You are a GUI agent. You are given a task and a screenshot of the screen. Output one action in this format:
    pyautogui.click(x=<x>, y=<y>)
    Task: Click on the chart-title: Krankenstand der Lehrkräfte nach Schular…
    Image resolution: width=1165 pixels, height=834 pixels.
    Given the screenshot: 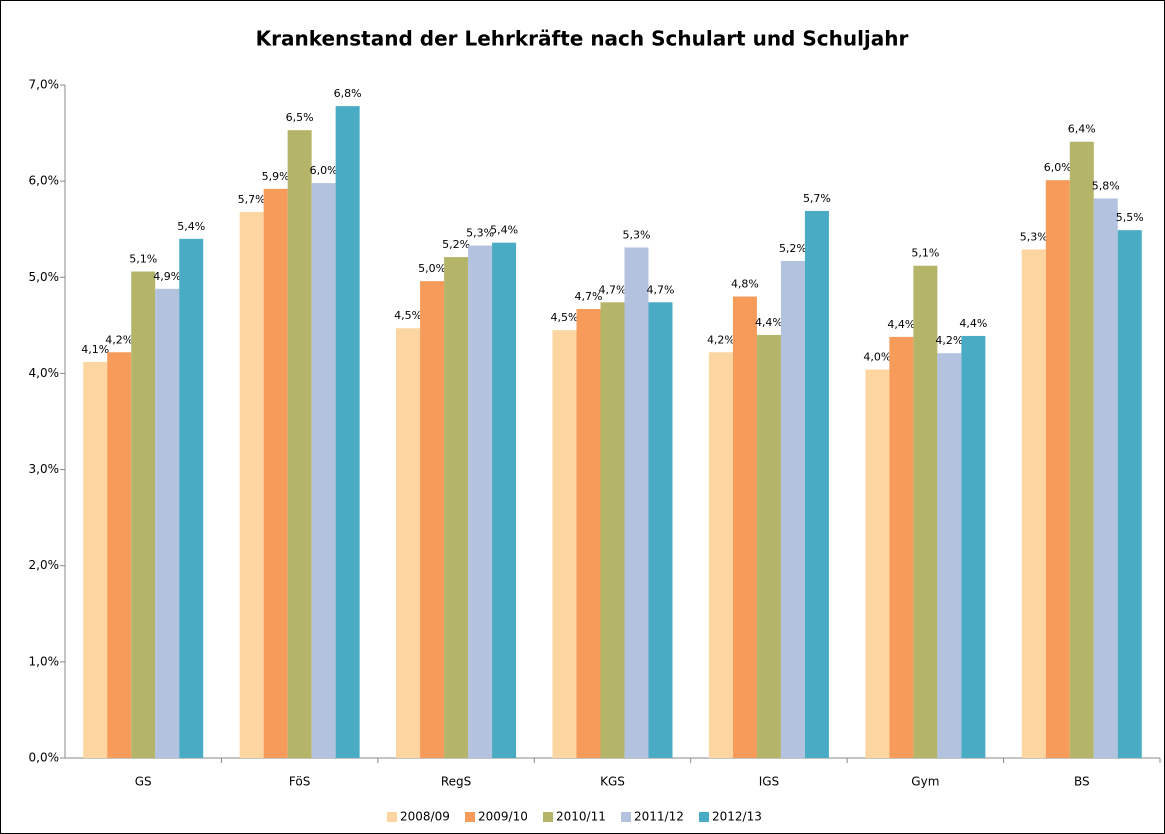 What is the action you would take?
    pyautogui.click(x=582, y=39)
    